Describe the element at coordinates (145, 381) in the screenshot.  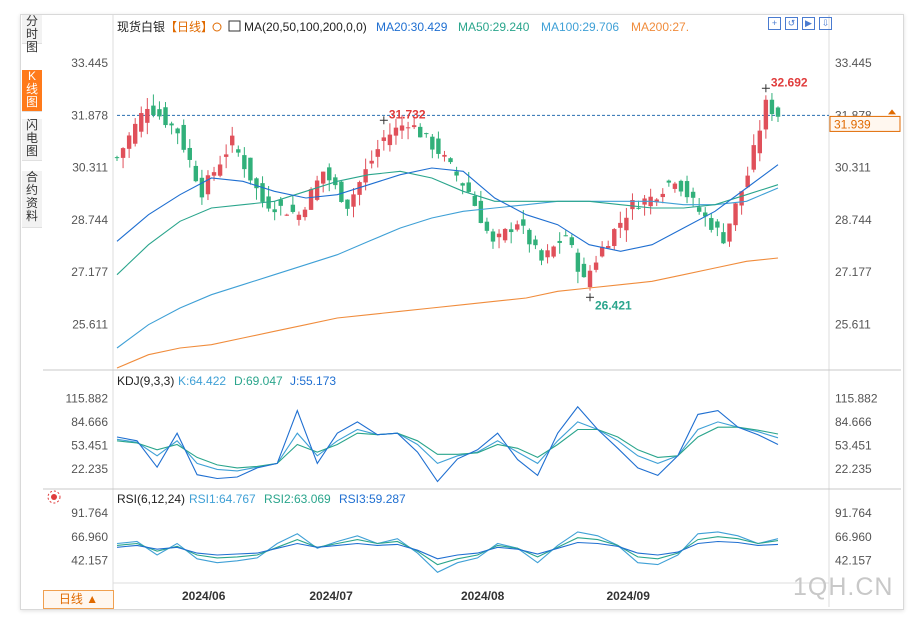
I see `kdj-label: KDJ(9,3,3)` at that location.